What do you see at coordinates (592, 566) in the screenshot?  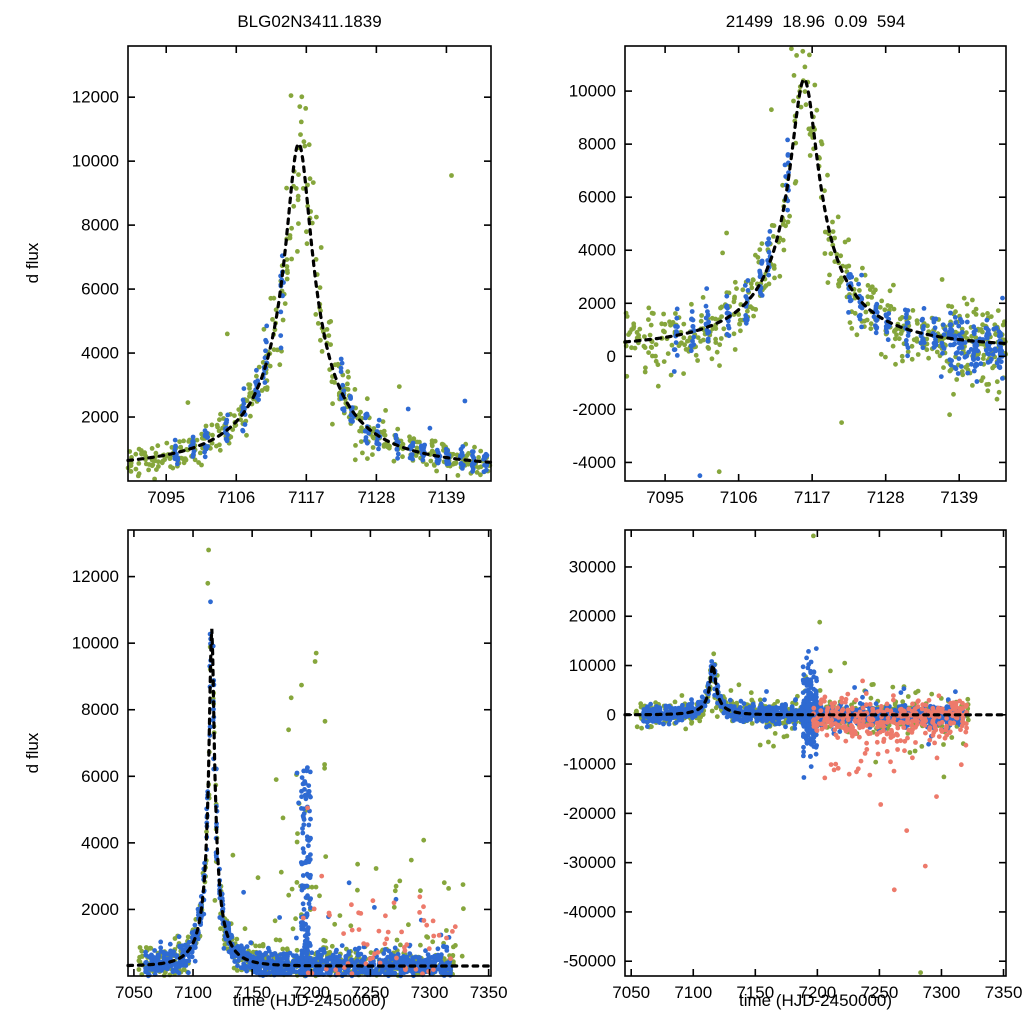 I see `y-tick-label: 30000` at bounding box center [592, 566].